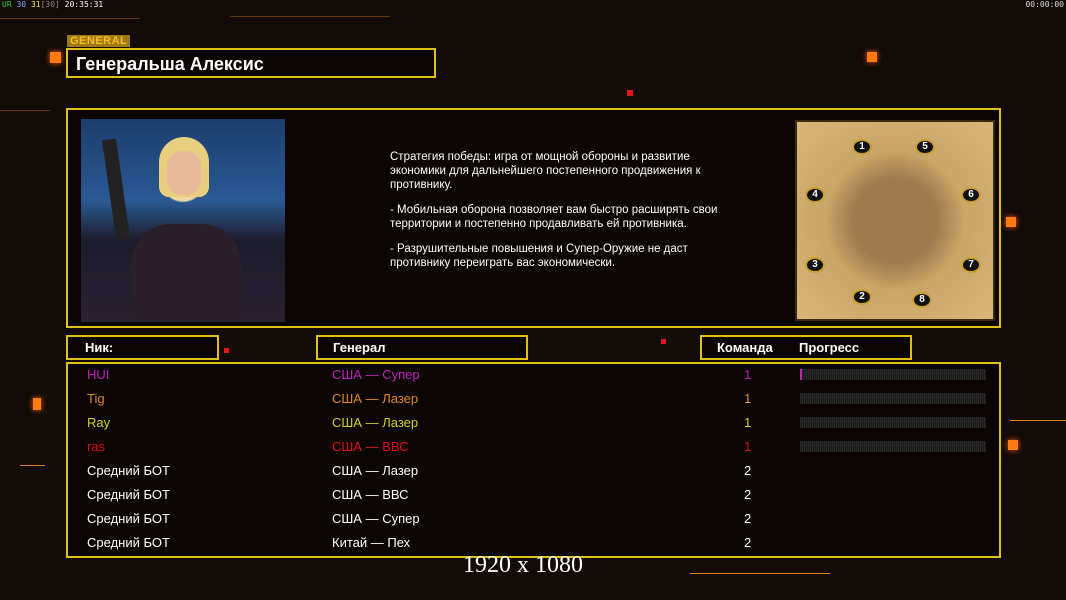  I want to click on stat-value: 30, so click(21, 4).